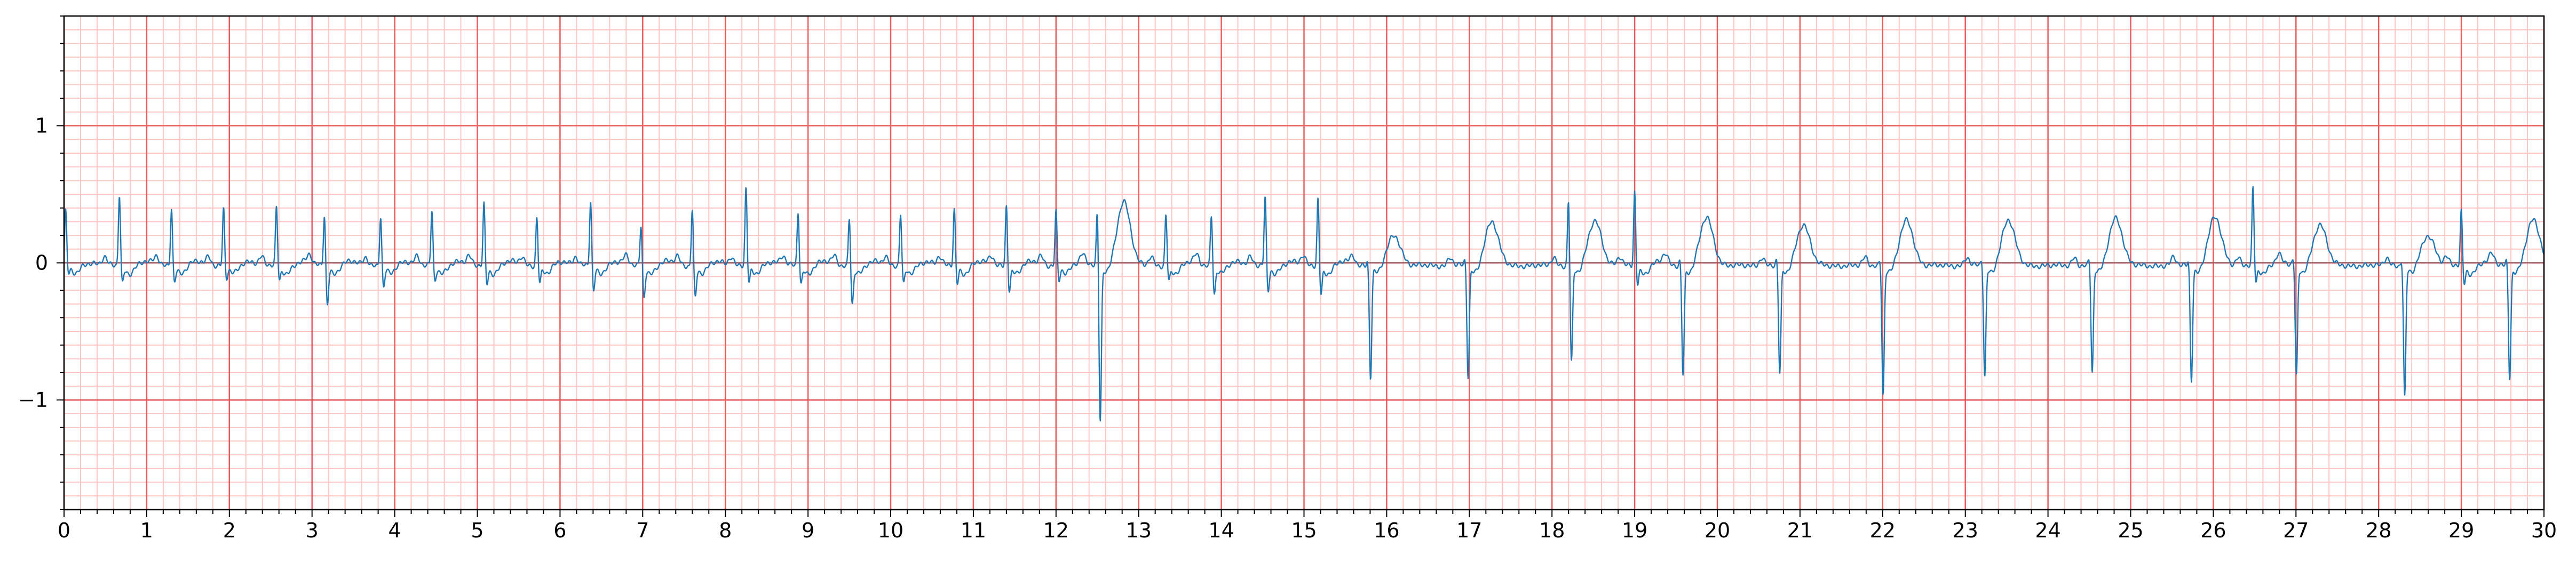 The height and width of the screenshot is (563, 2576). I want to click on y-tick-label: −1, so click(33, 399).